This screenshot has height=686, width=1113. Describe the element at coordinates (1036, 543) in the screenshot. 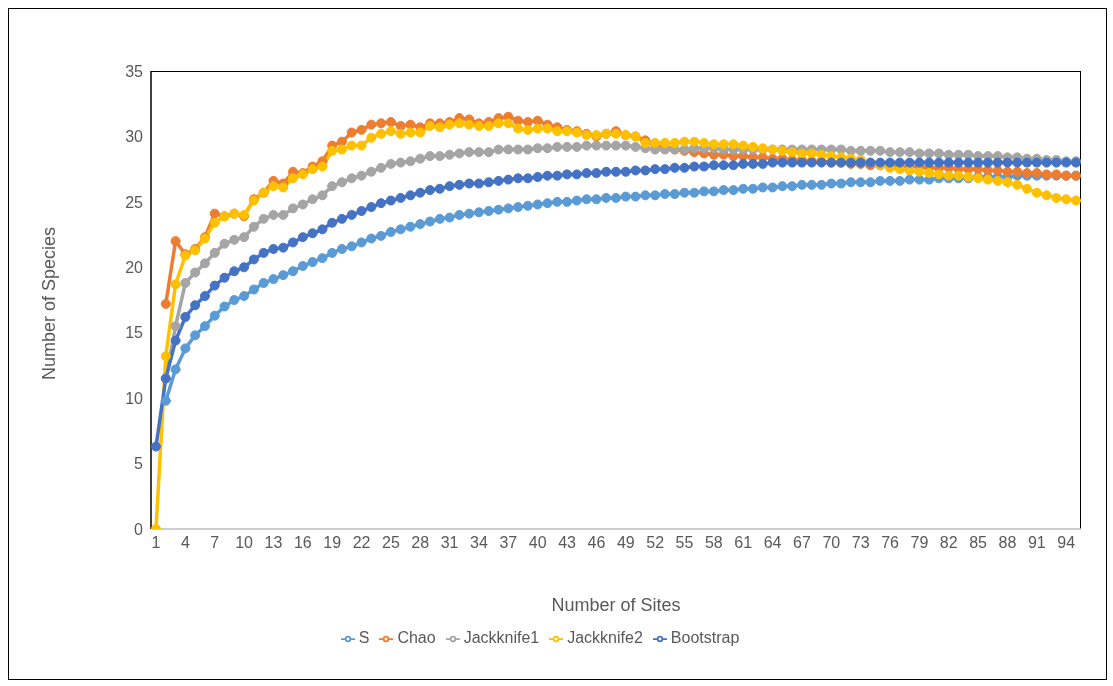

I see `x-tick-label: 91` at that location.